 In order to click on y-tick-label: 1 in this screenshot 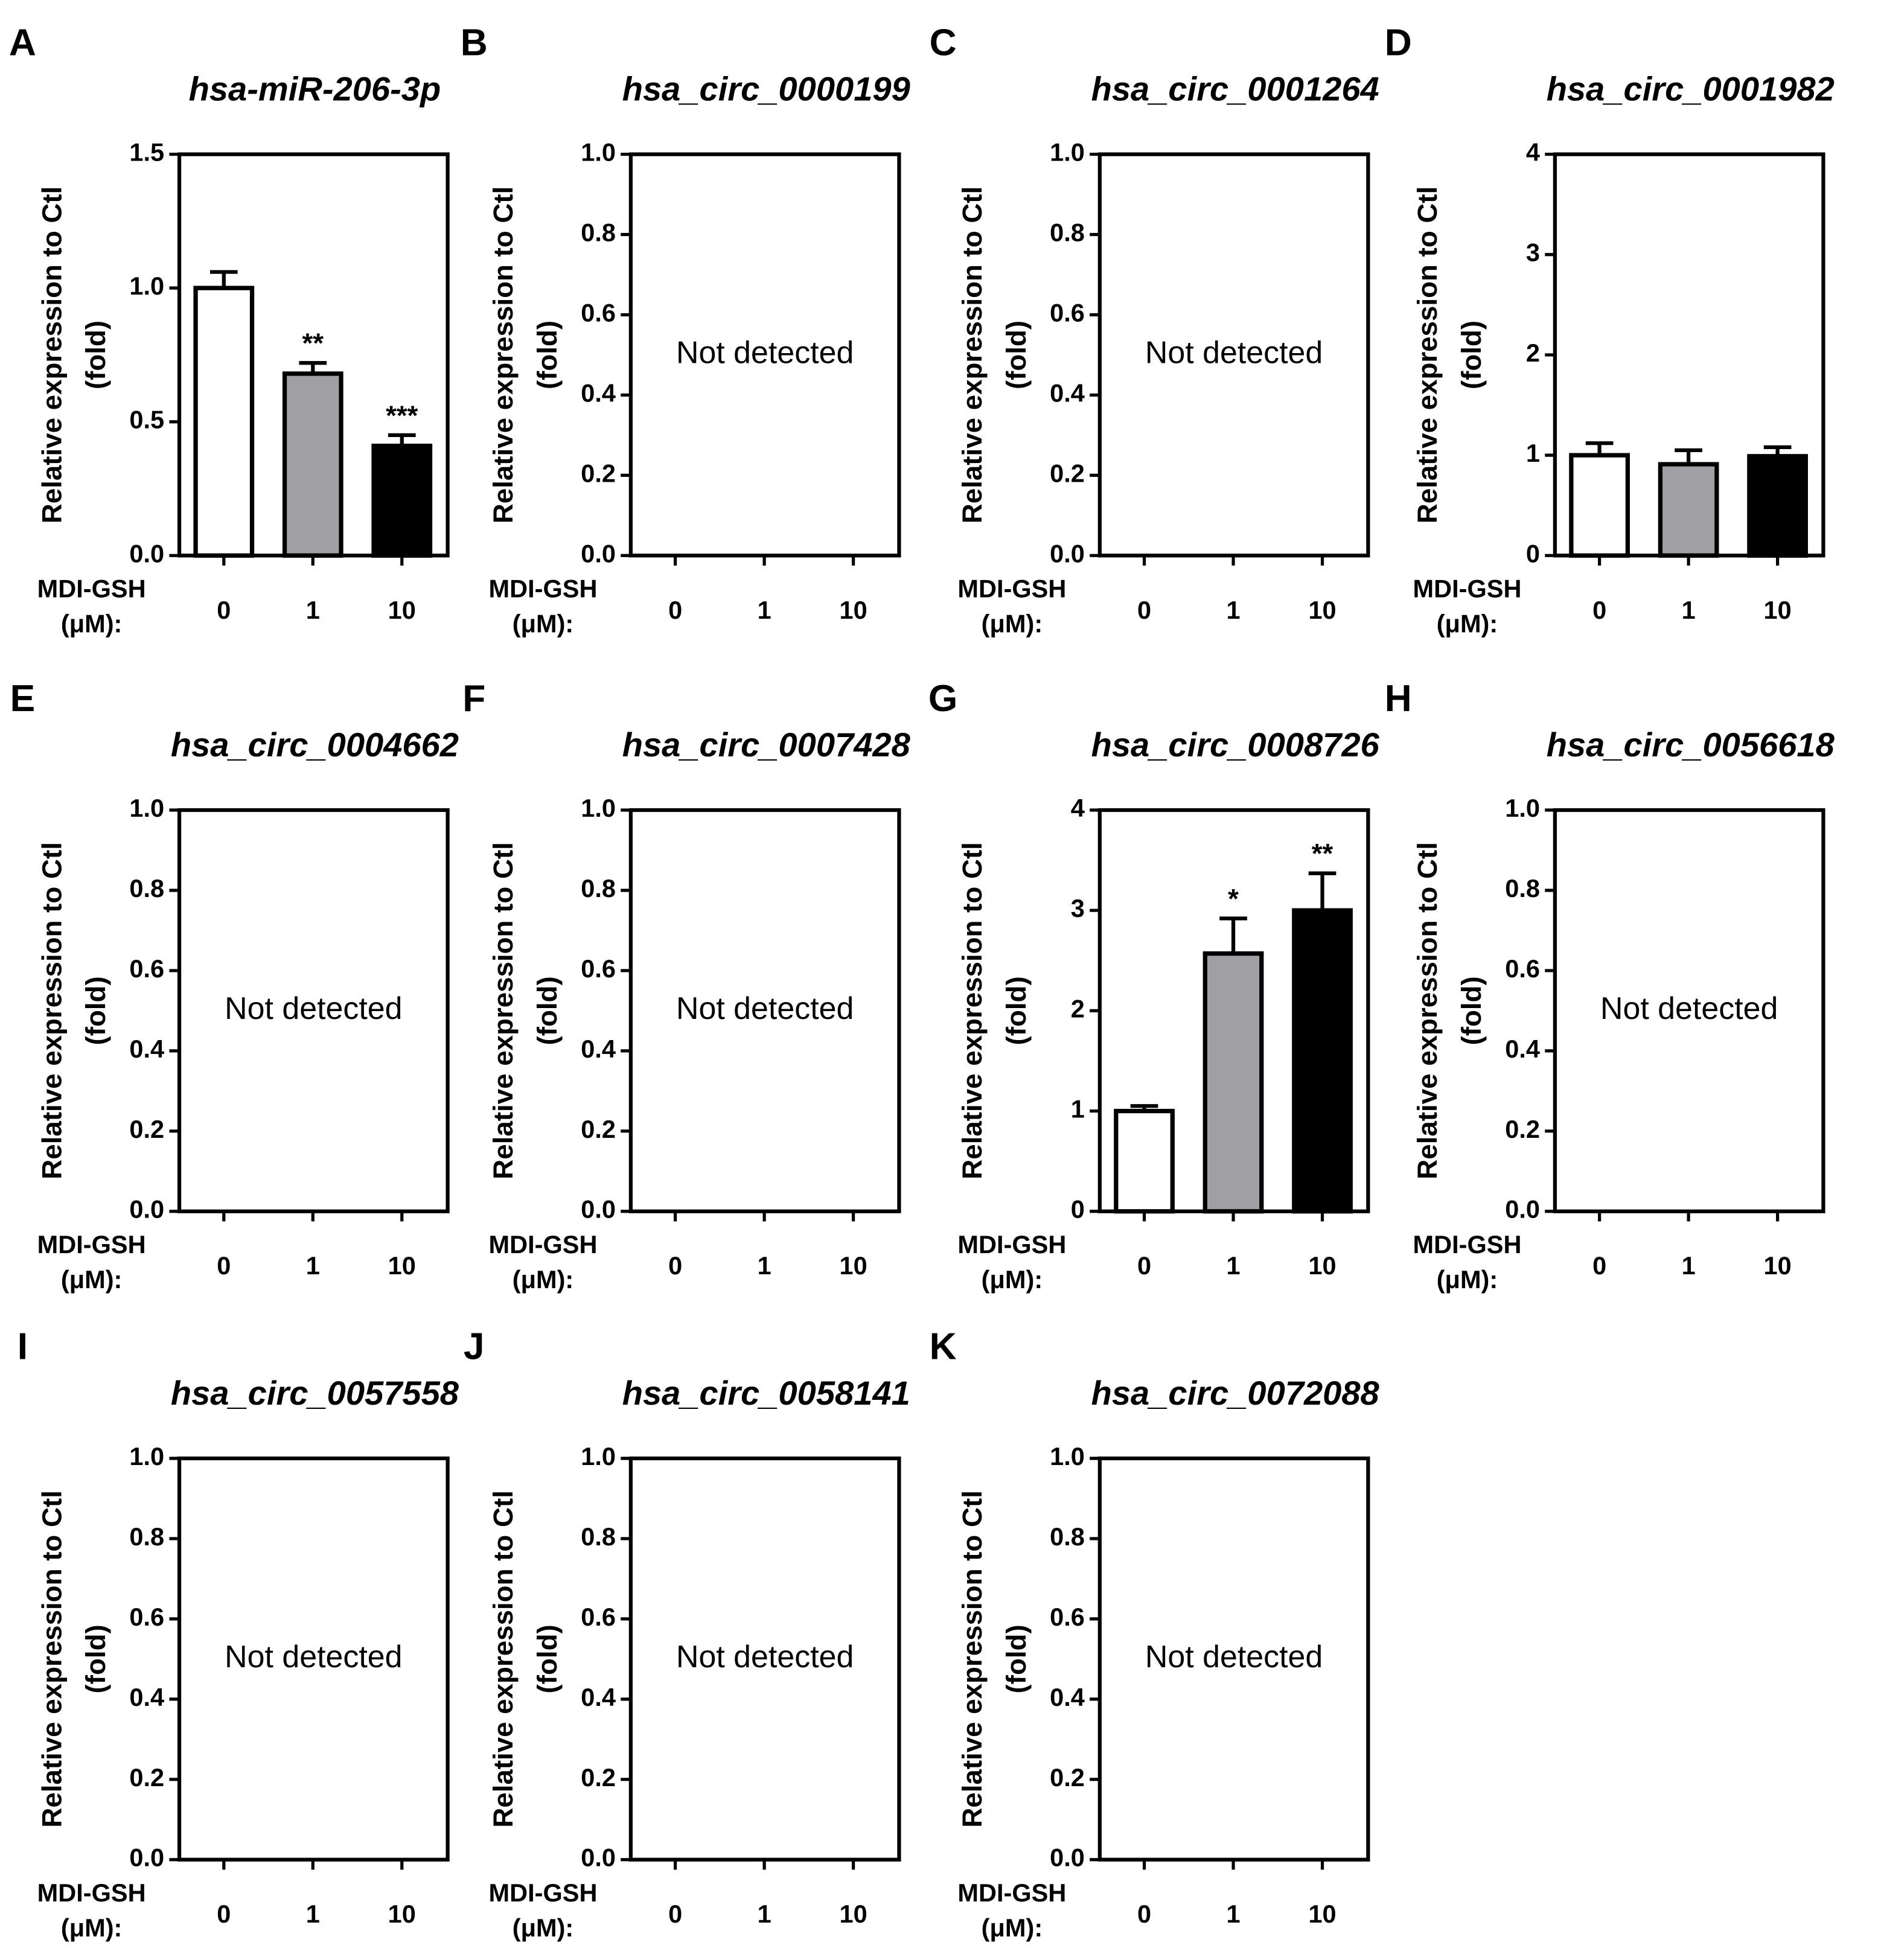, I will do `click(1533, 453)`.